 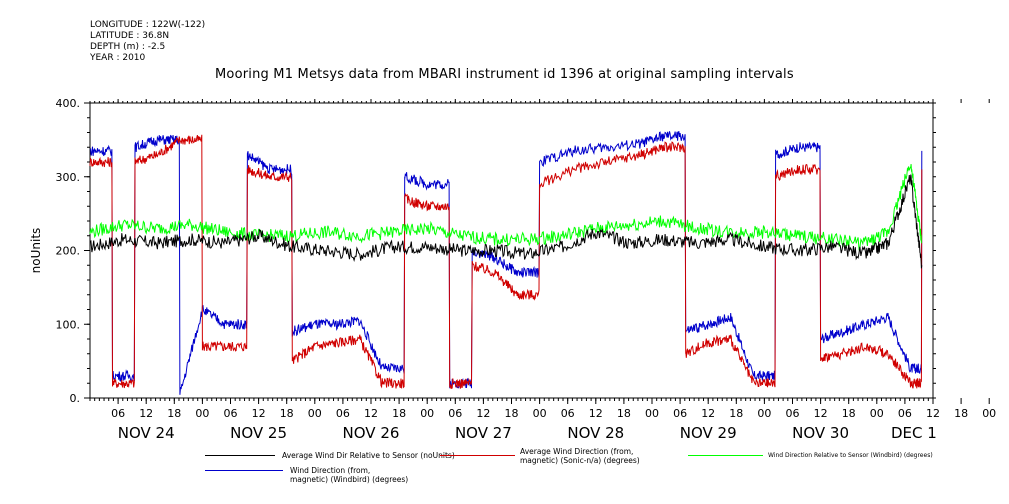 What do you see at coordinates (148, 25) in the screenshot?
I see `longitude-text: LONGITUDE : 122W(-122)` at bounding box center [148, 25].